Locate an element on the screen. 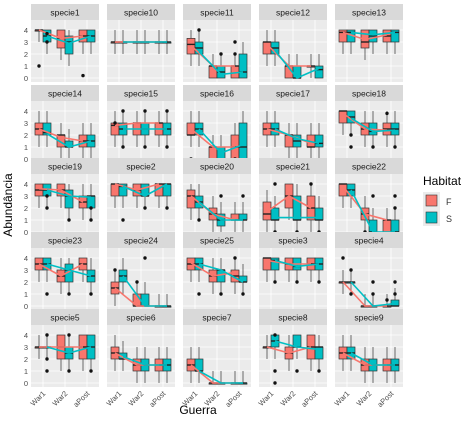  facet-panel: specie8 War1 War2 aPost is located at coordinates (292, 359).